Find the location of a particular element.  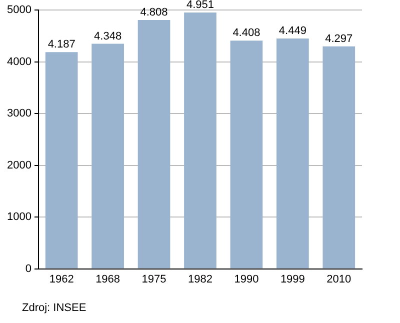

x-tick-label: 1999 is located at coordinates (292, 279).